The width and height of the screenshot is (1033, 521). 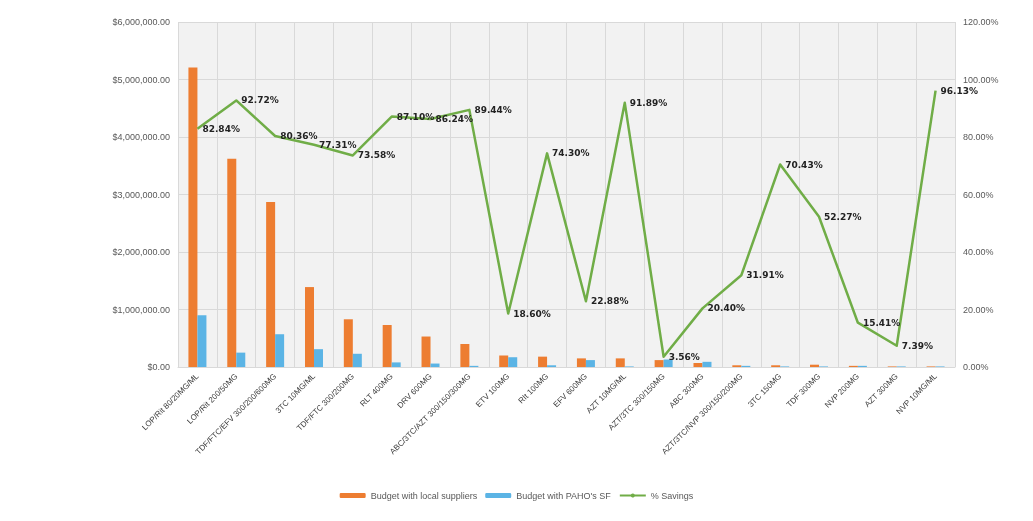 I want to click on data-label: 77.31%, so click(x=337, y=144).